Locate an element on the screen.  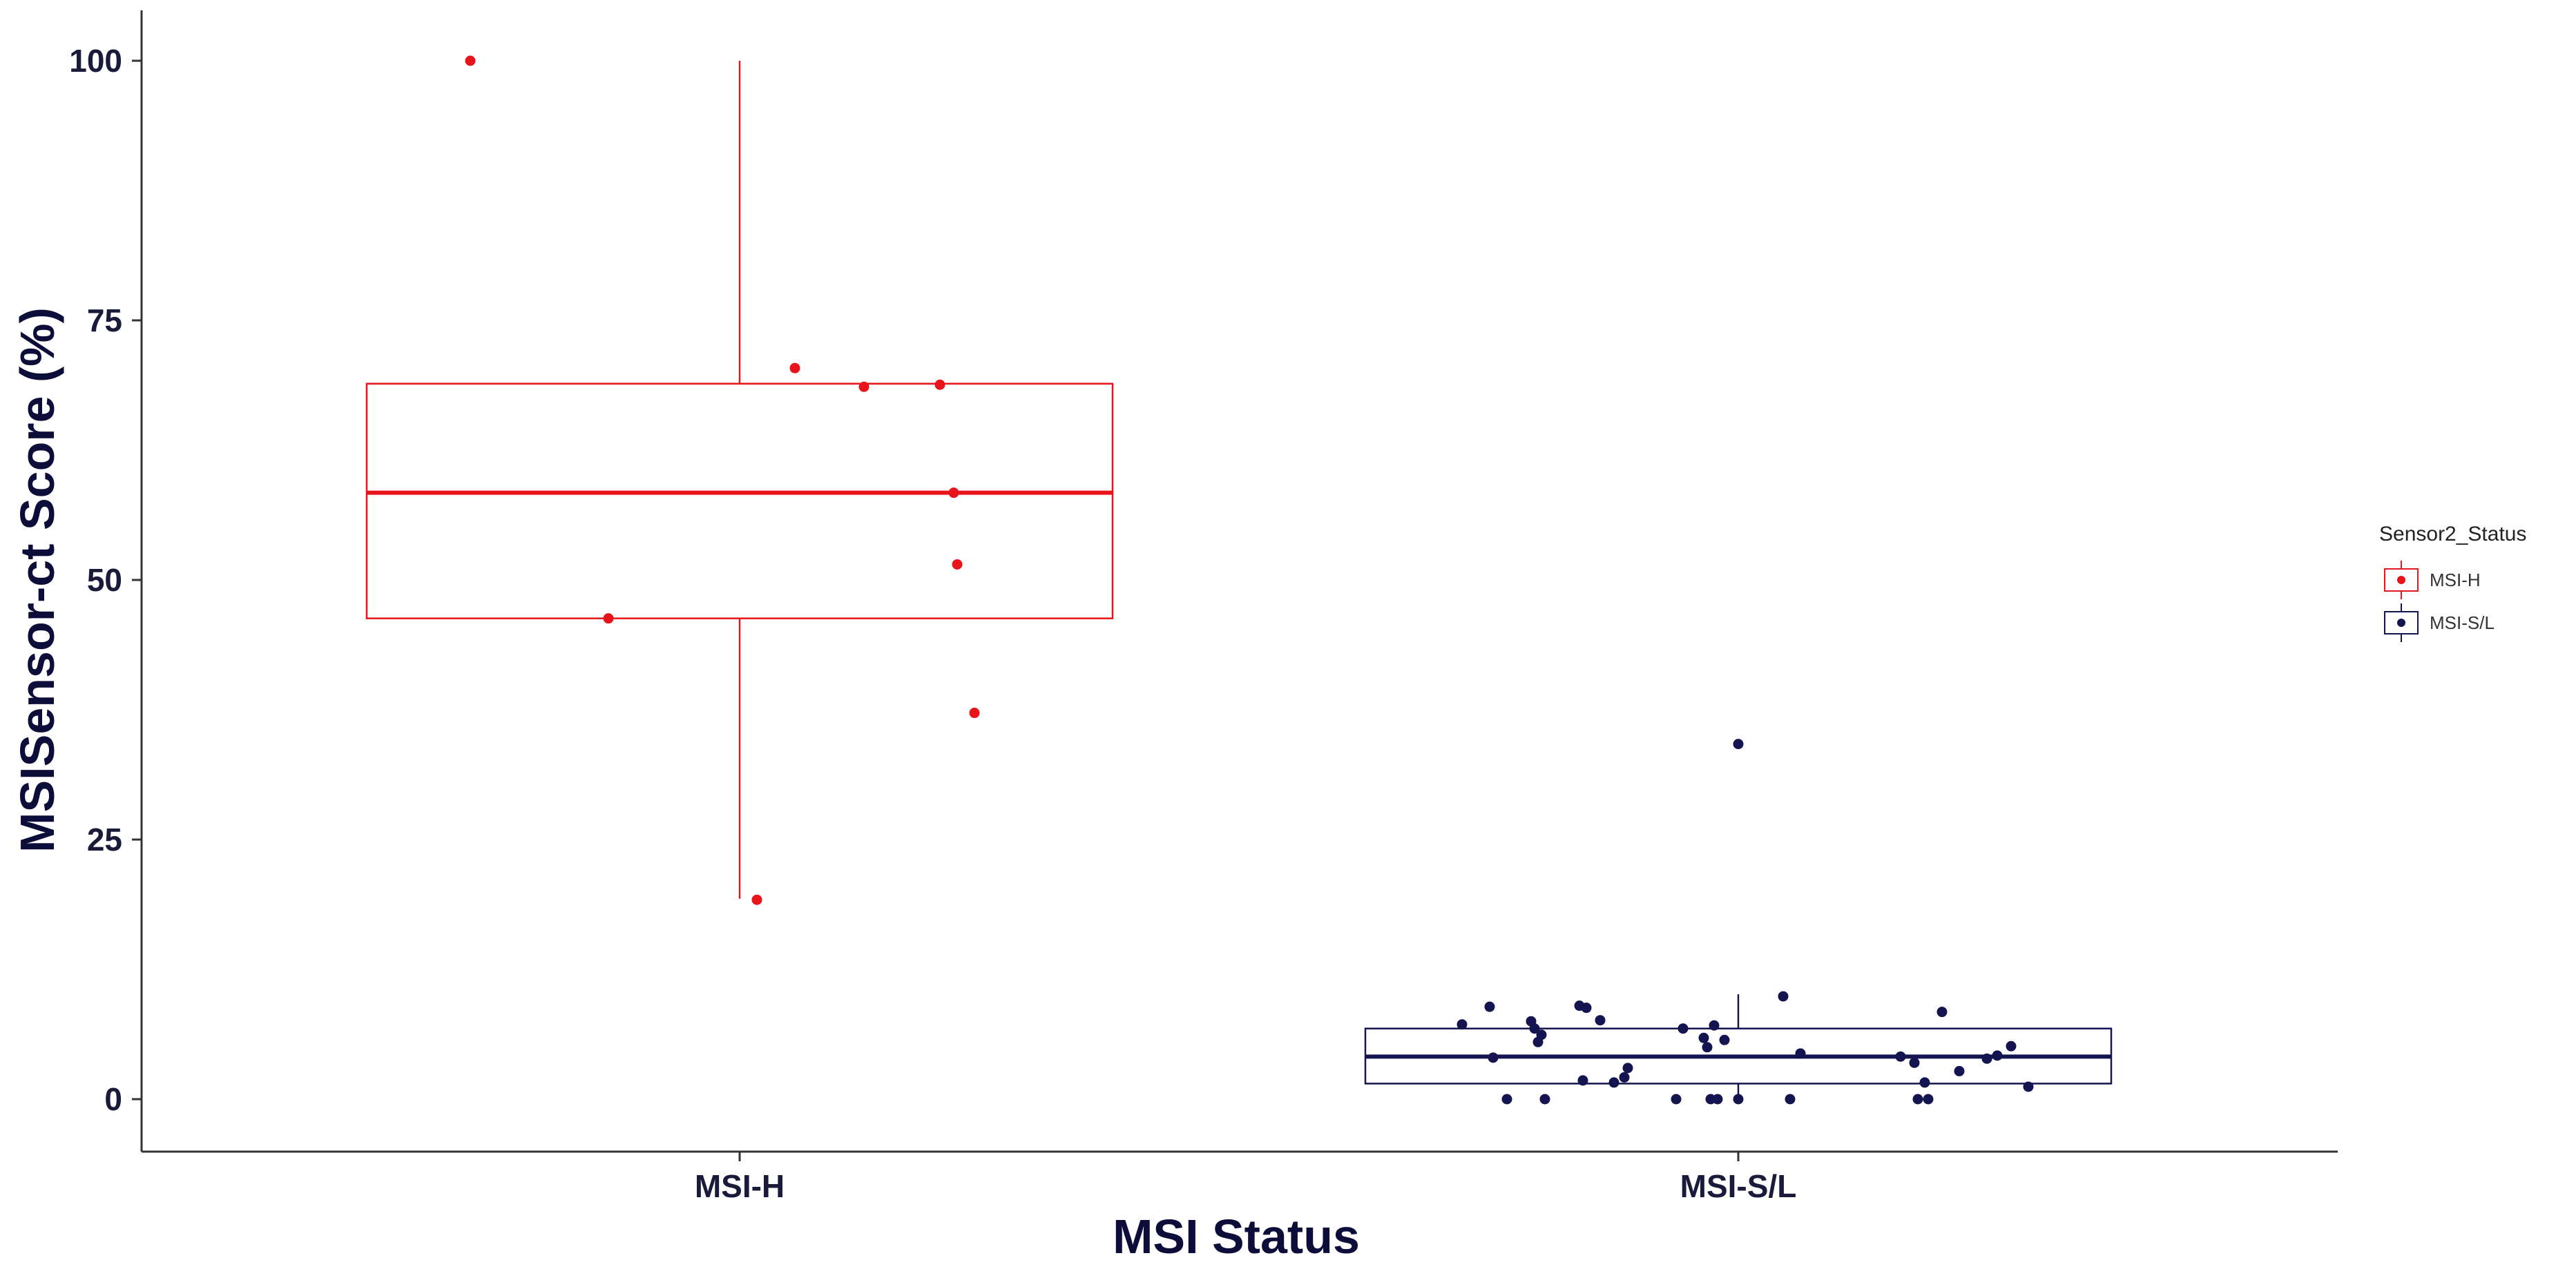
legend-title: Sensor2_Status is located at coordinates (2452, 534).